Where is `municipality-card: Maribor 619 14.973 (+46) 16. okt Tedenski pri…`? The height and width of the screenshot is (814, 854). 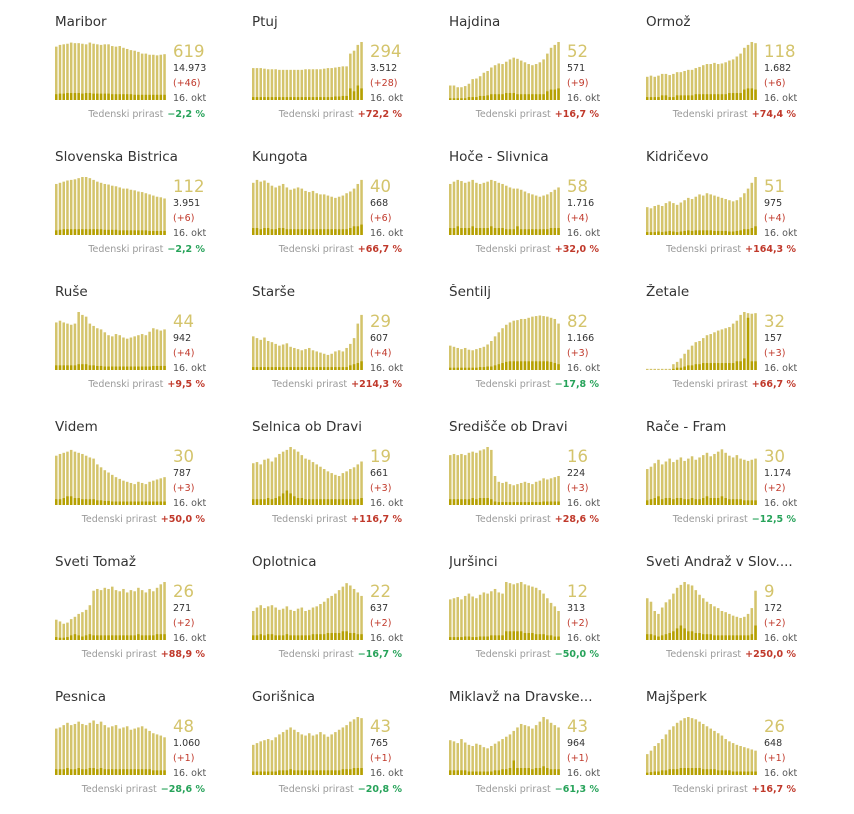
municipality-card: Maribor 619 14.973 (+46) 16. okt Tedenski pri… is located at coordinates (150, 76).